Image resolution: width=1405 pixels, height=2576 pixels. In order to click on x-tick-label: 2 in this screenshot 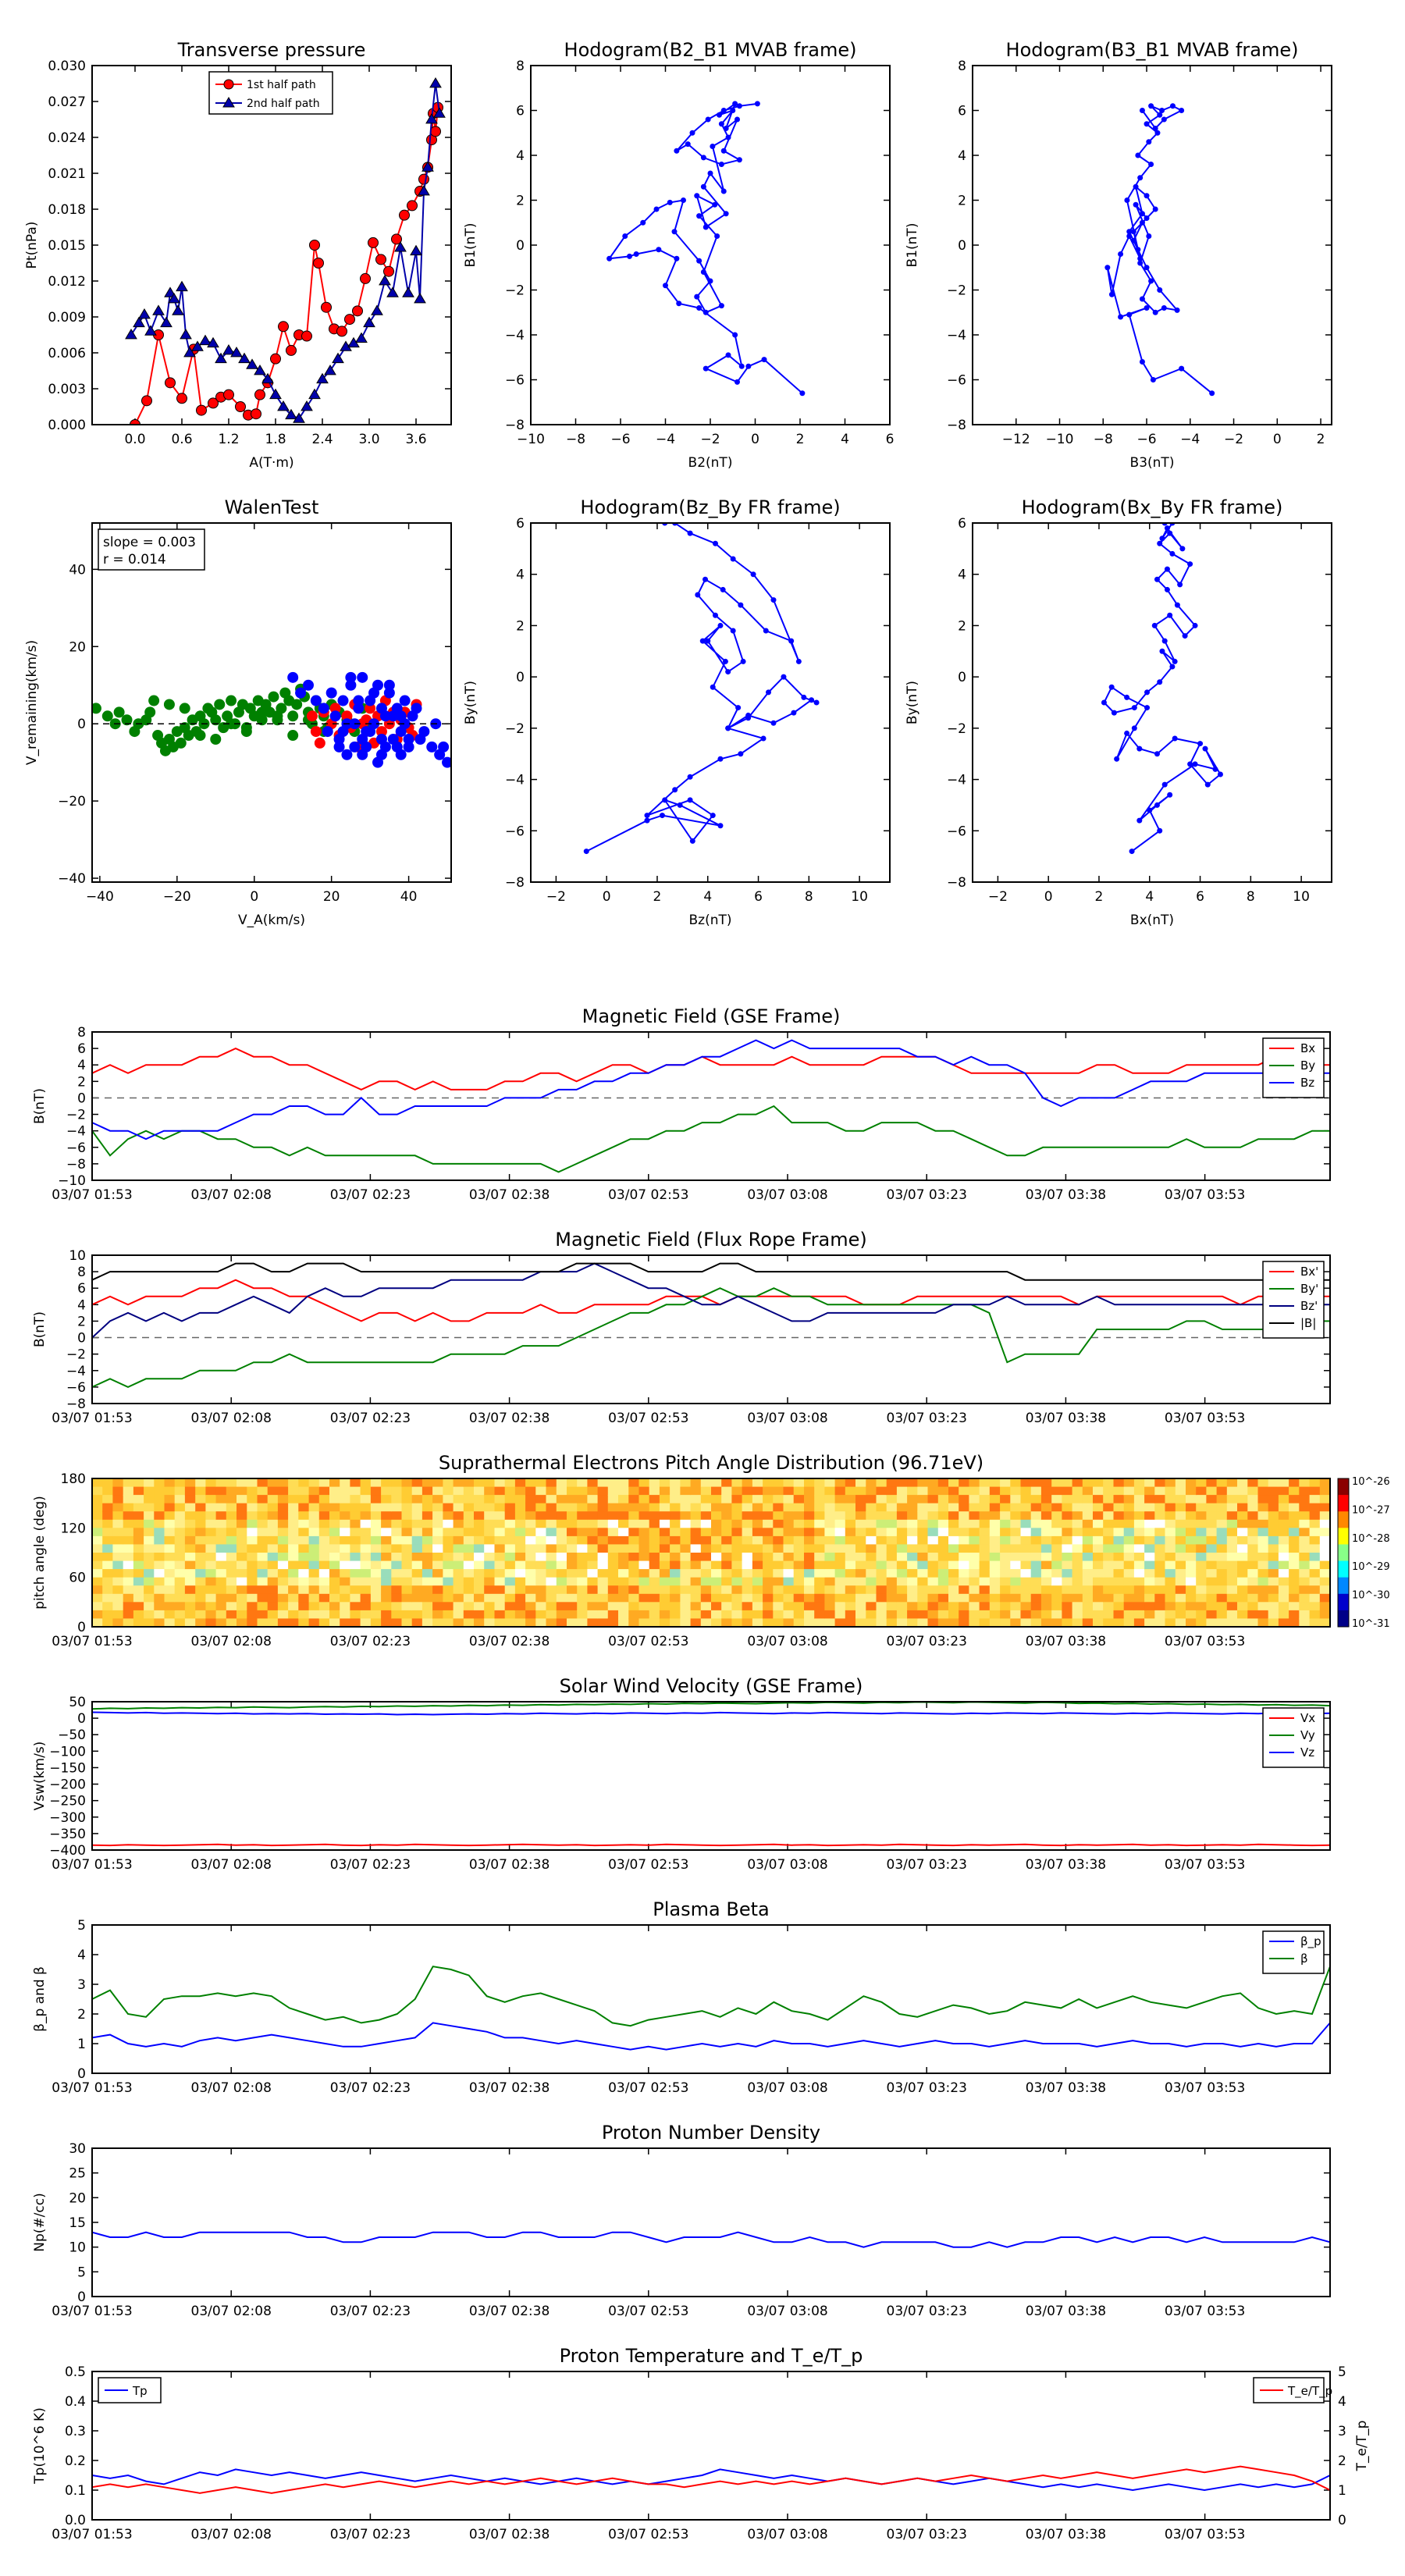, I will do `click(1099, 897)`.